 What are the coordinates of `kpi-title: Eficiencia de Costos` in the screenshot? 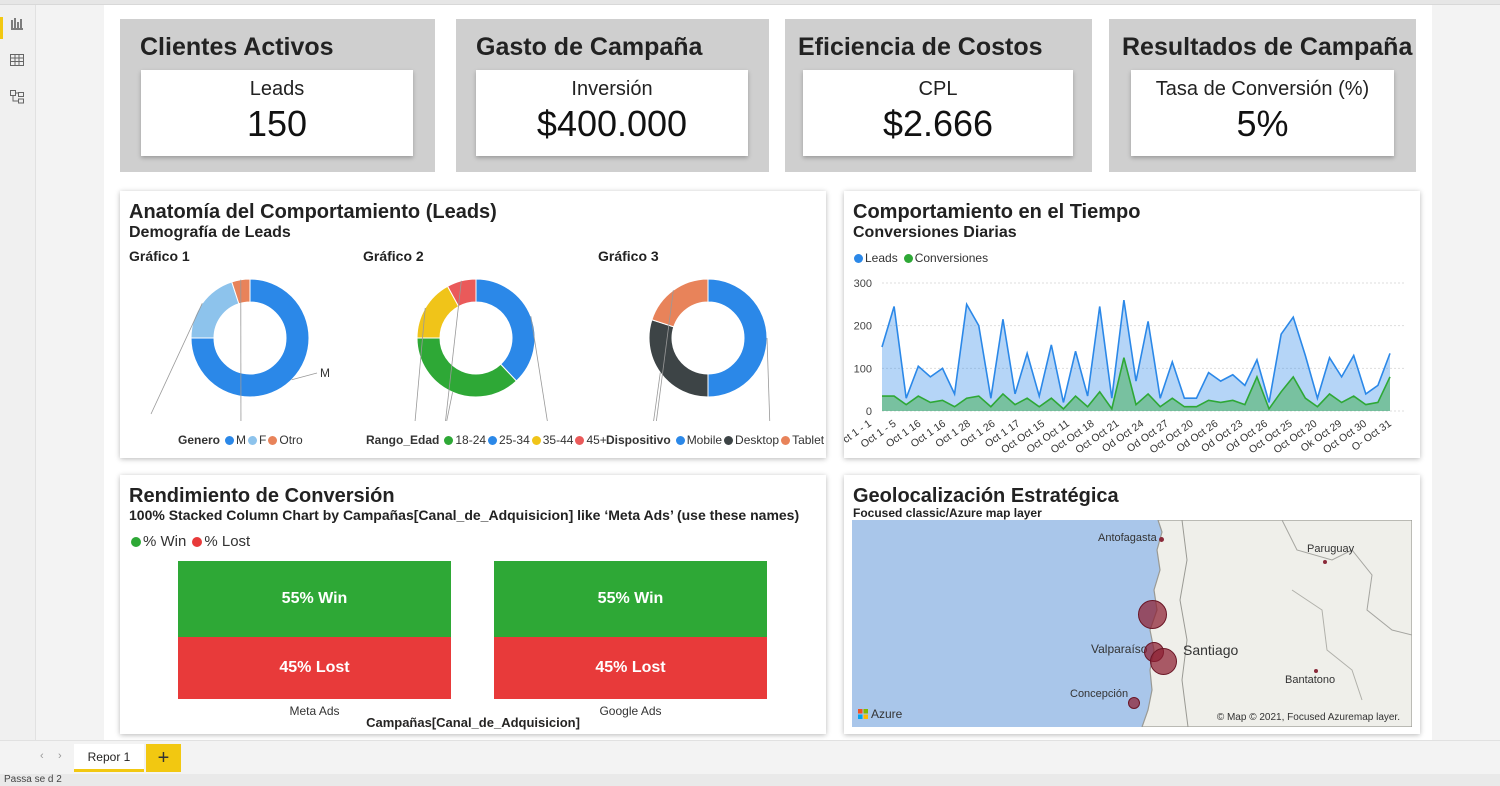 It's located at (920, 47).